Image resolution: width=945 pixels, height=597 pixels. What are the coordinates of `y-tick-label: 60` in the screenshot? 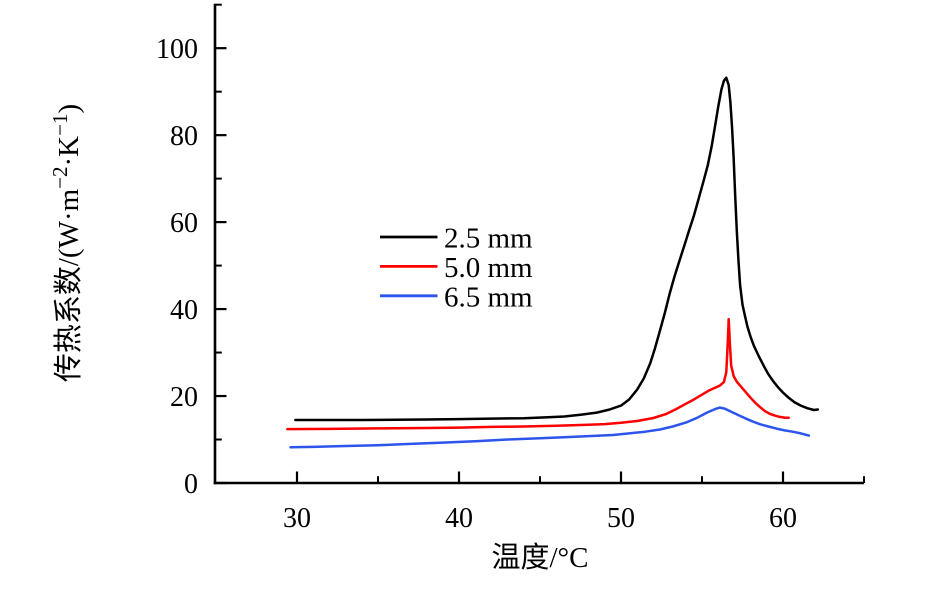 It's located at (184, 223).